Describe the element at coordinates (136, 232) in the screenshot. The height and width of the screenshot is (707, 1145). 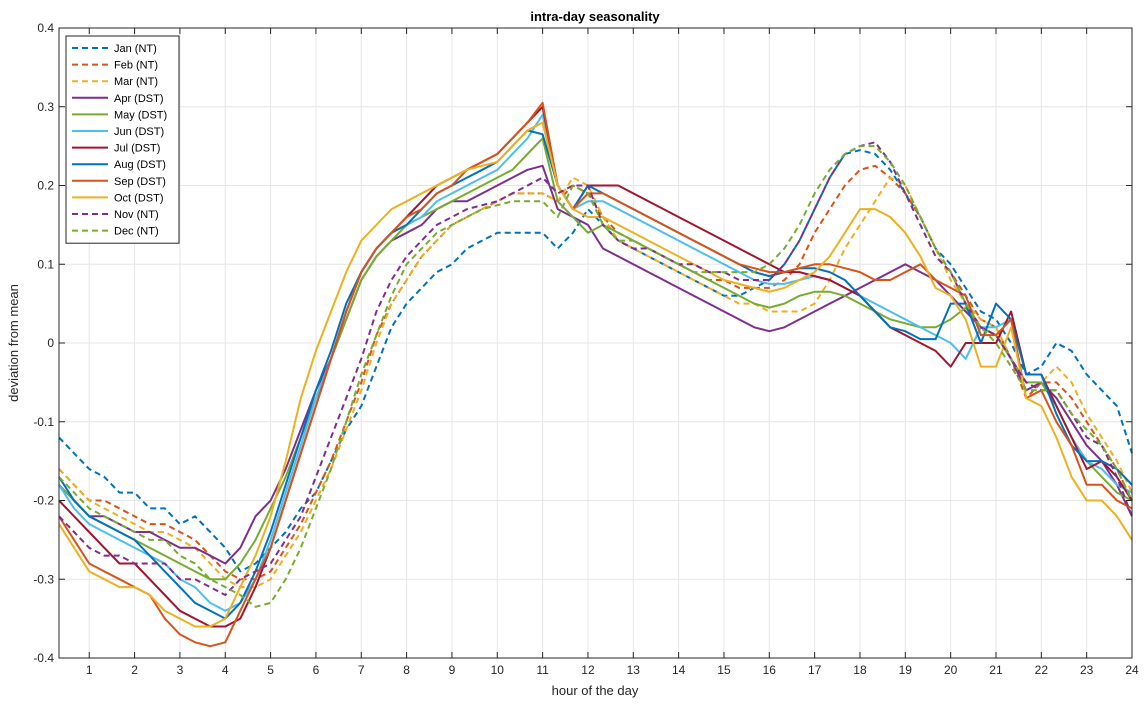
I see `legend-label: Dec (NT)` at that location.